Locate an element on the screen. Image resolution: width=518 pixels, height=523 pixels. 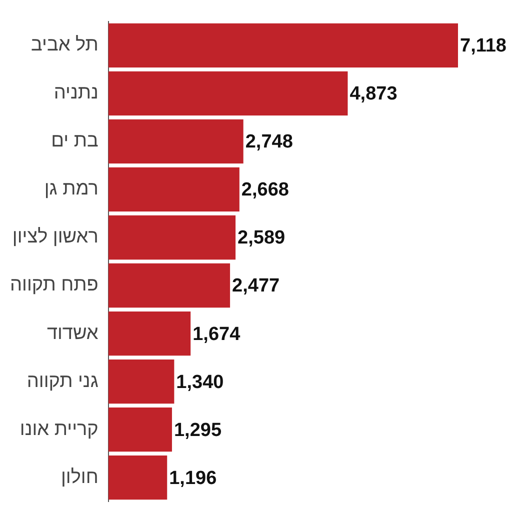
data-label: 7,118 is located at coordinates (483, 46).